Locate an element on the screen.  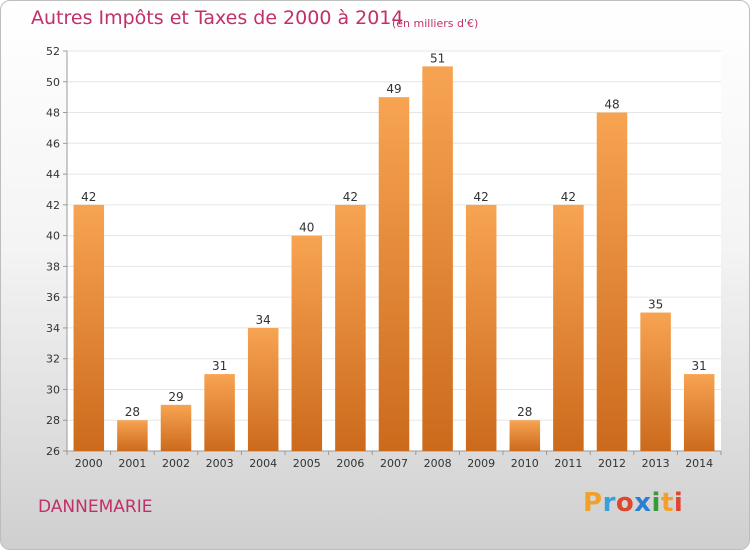
x-tick-label: 2006 is located at coordinates (350, 463).